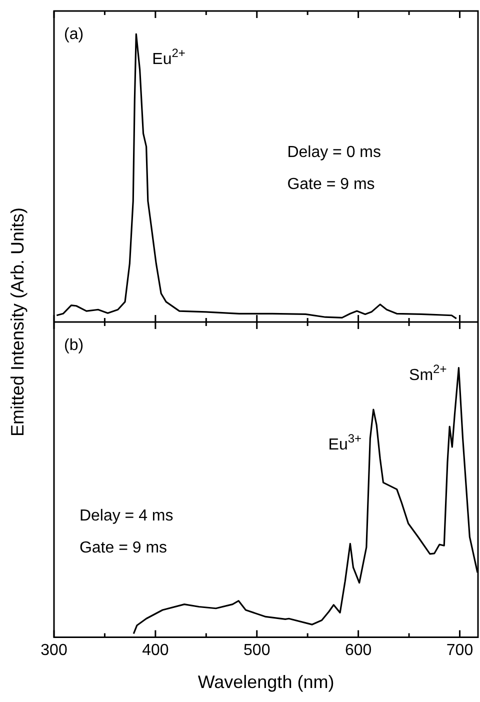 The width and height of the screenshot is (480, 702). I want to click on x-tick-label: 500, so click(257, 651).